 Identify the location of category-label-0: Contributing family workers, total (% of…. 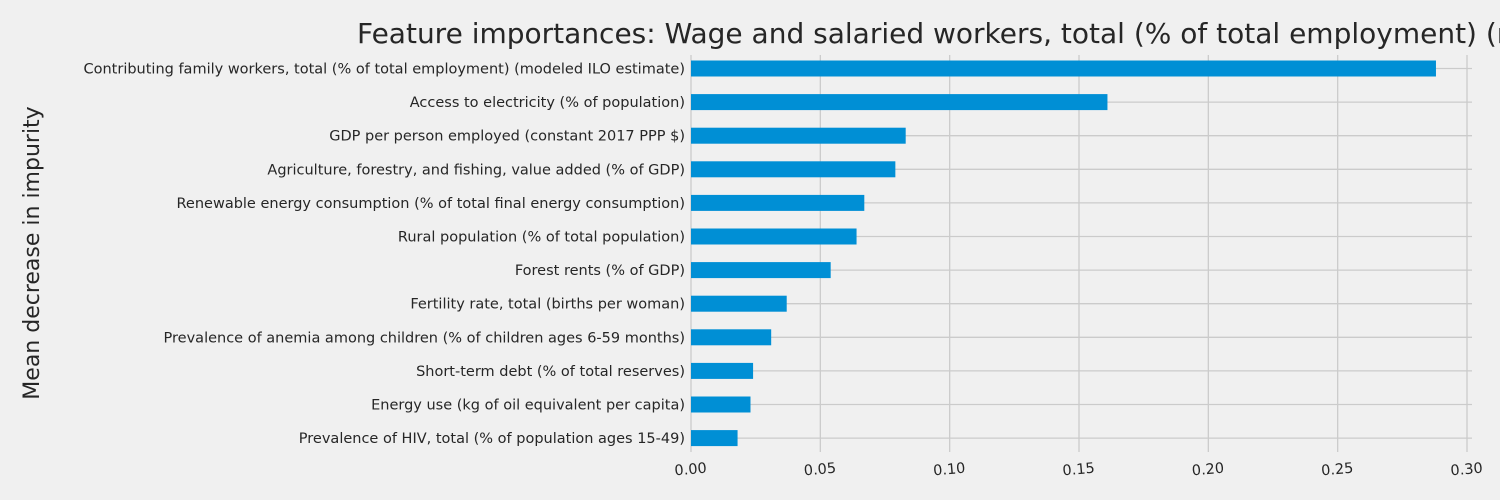
(384, 70).